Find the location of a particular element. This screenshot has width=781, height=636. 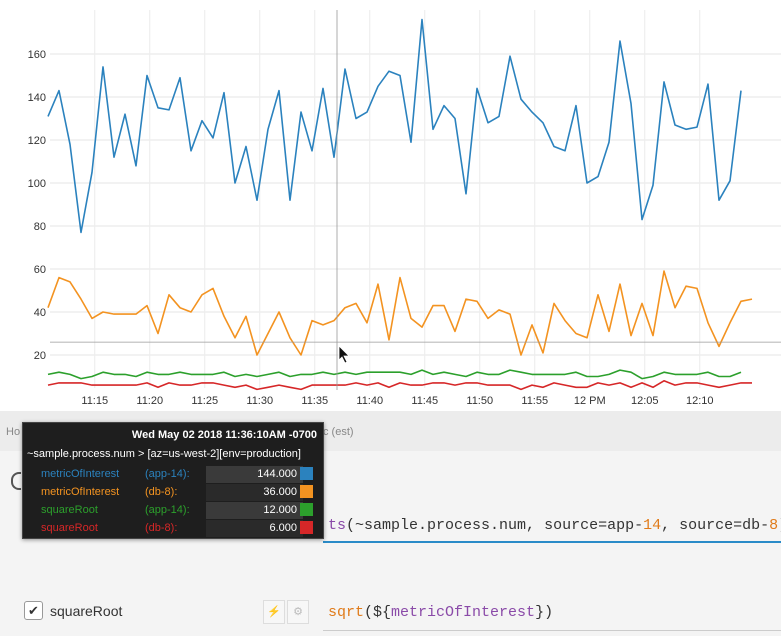

query2-var: metricOfInterest is located at coordinates (463, 612).